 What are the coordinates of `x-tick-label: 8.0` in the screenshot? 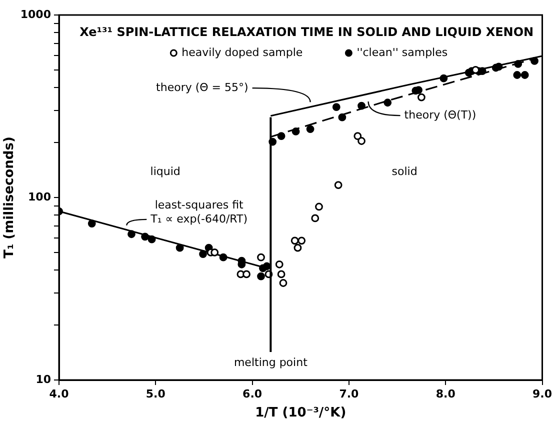 It's located at (446, 393).